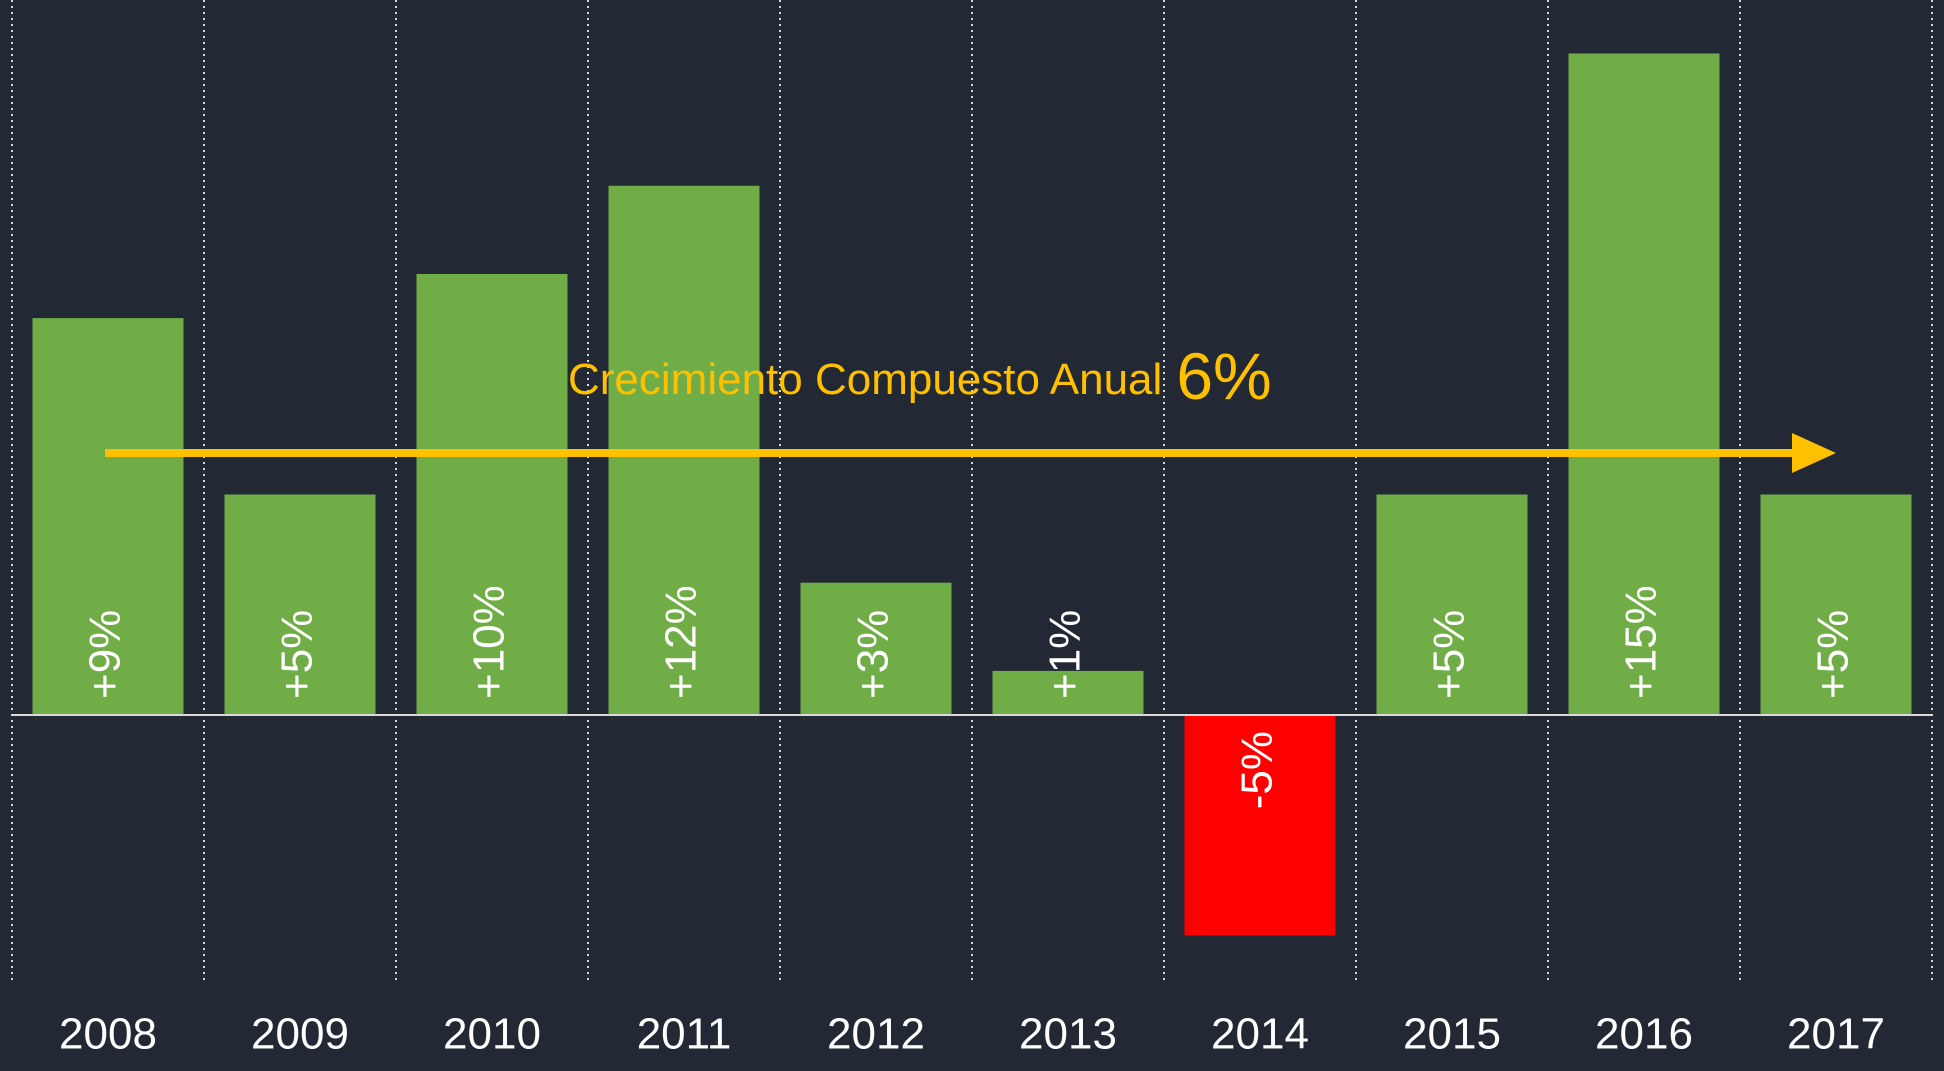 The height and width of the screenshot is (1071, 1944). Describe the element at coordinates (489, 642) in the screenshot. I see `value-label: +10%` at that location.